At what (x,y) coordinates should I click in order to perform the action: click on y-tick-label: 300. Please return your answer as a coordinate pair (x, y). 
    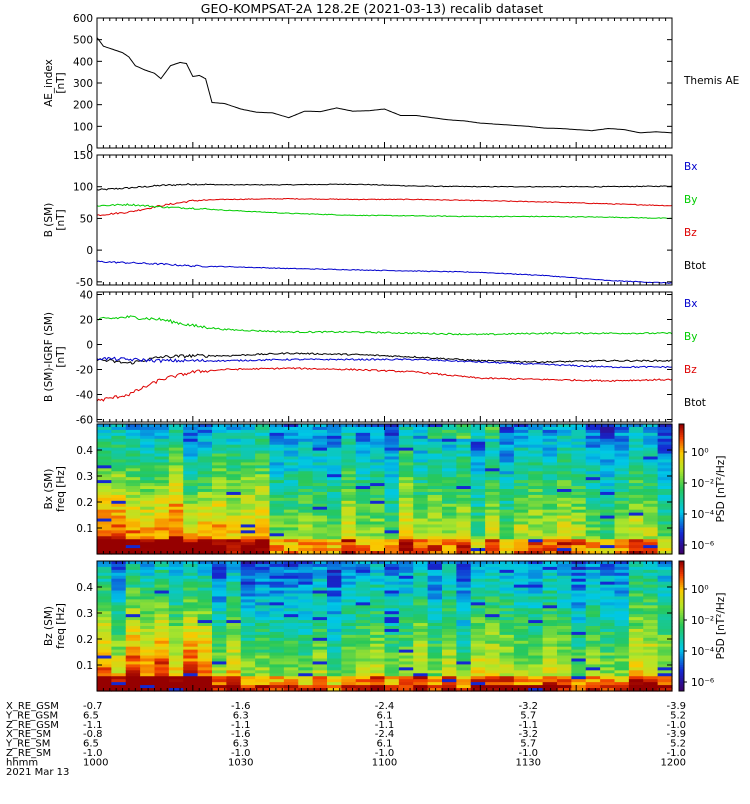
    Looking at the image, I should click on (83, 84).